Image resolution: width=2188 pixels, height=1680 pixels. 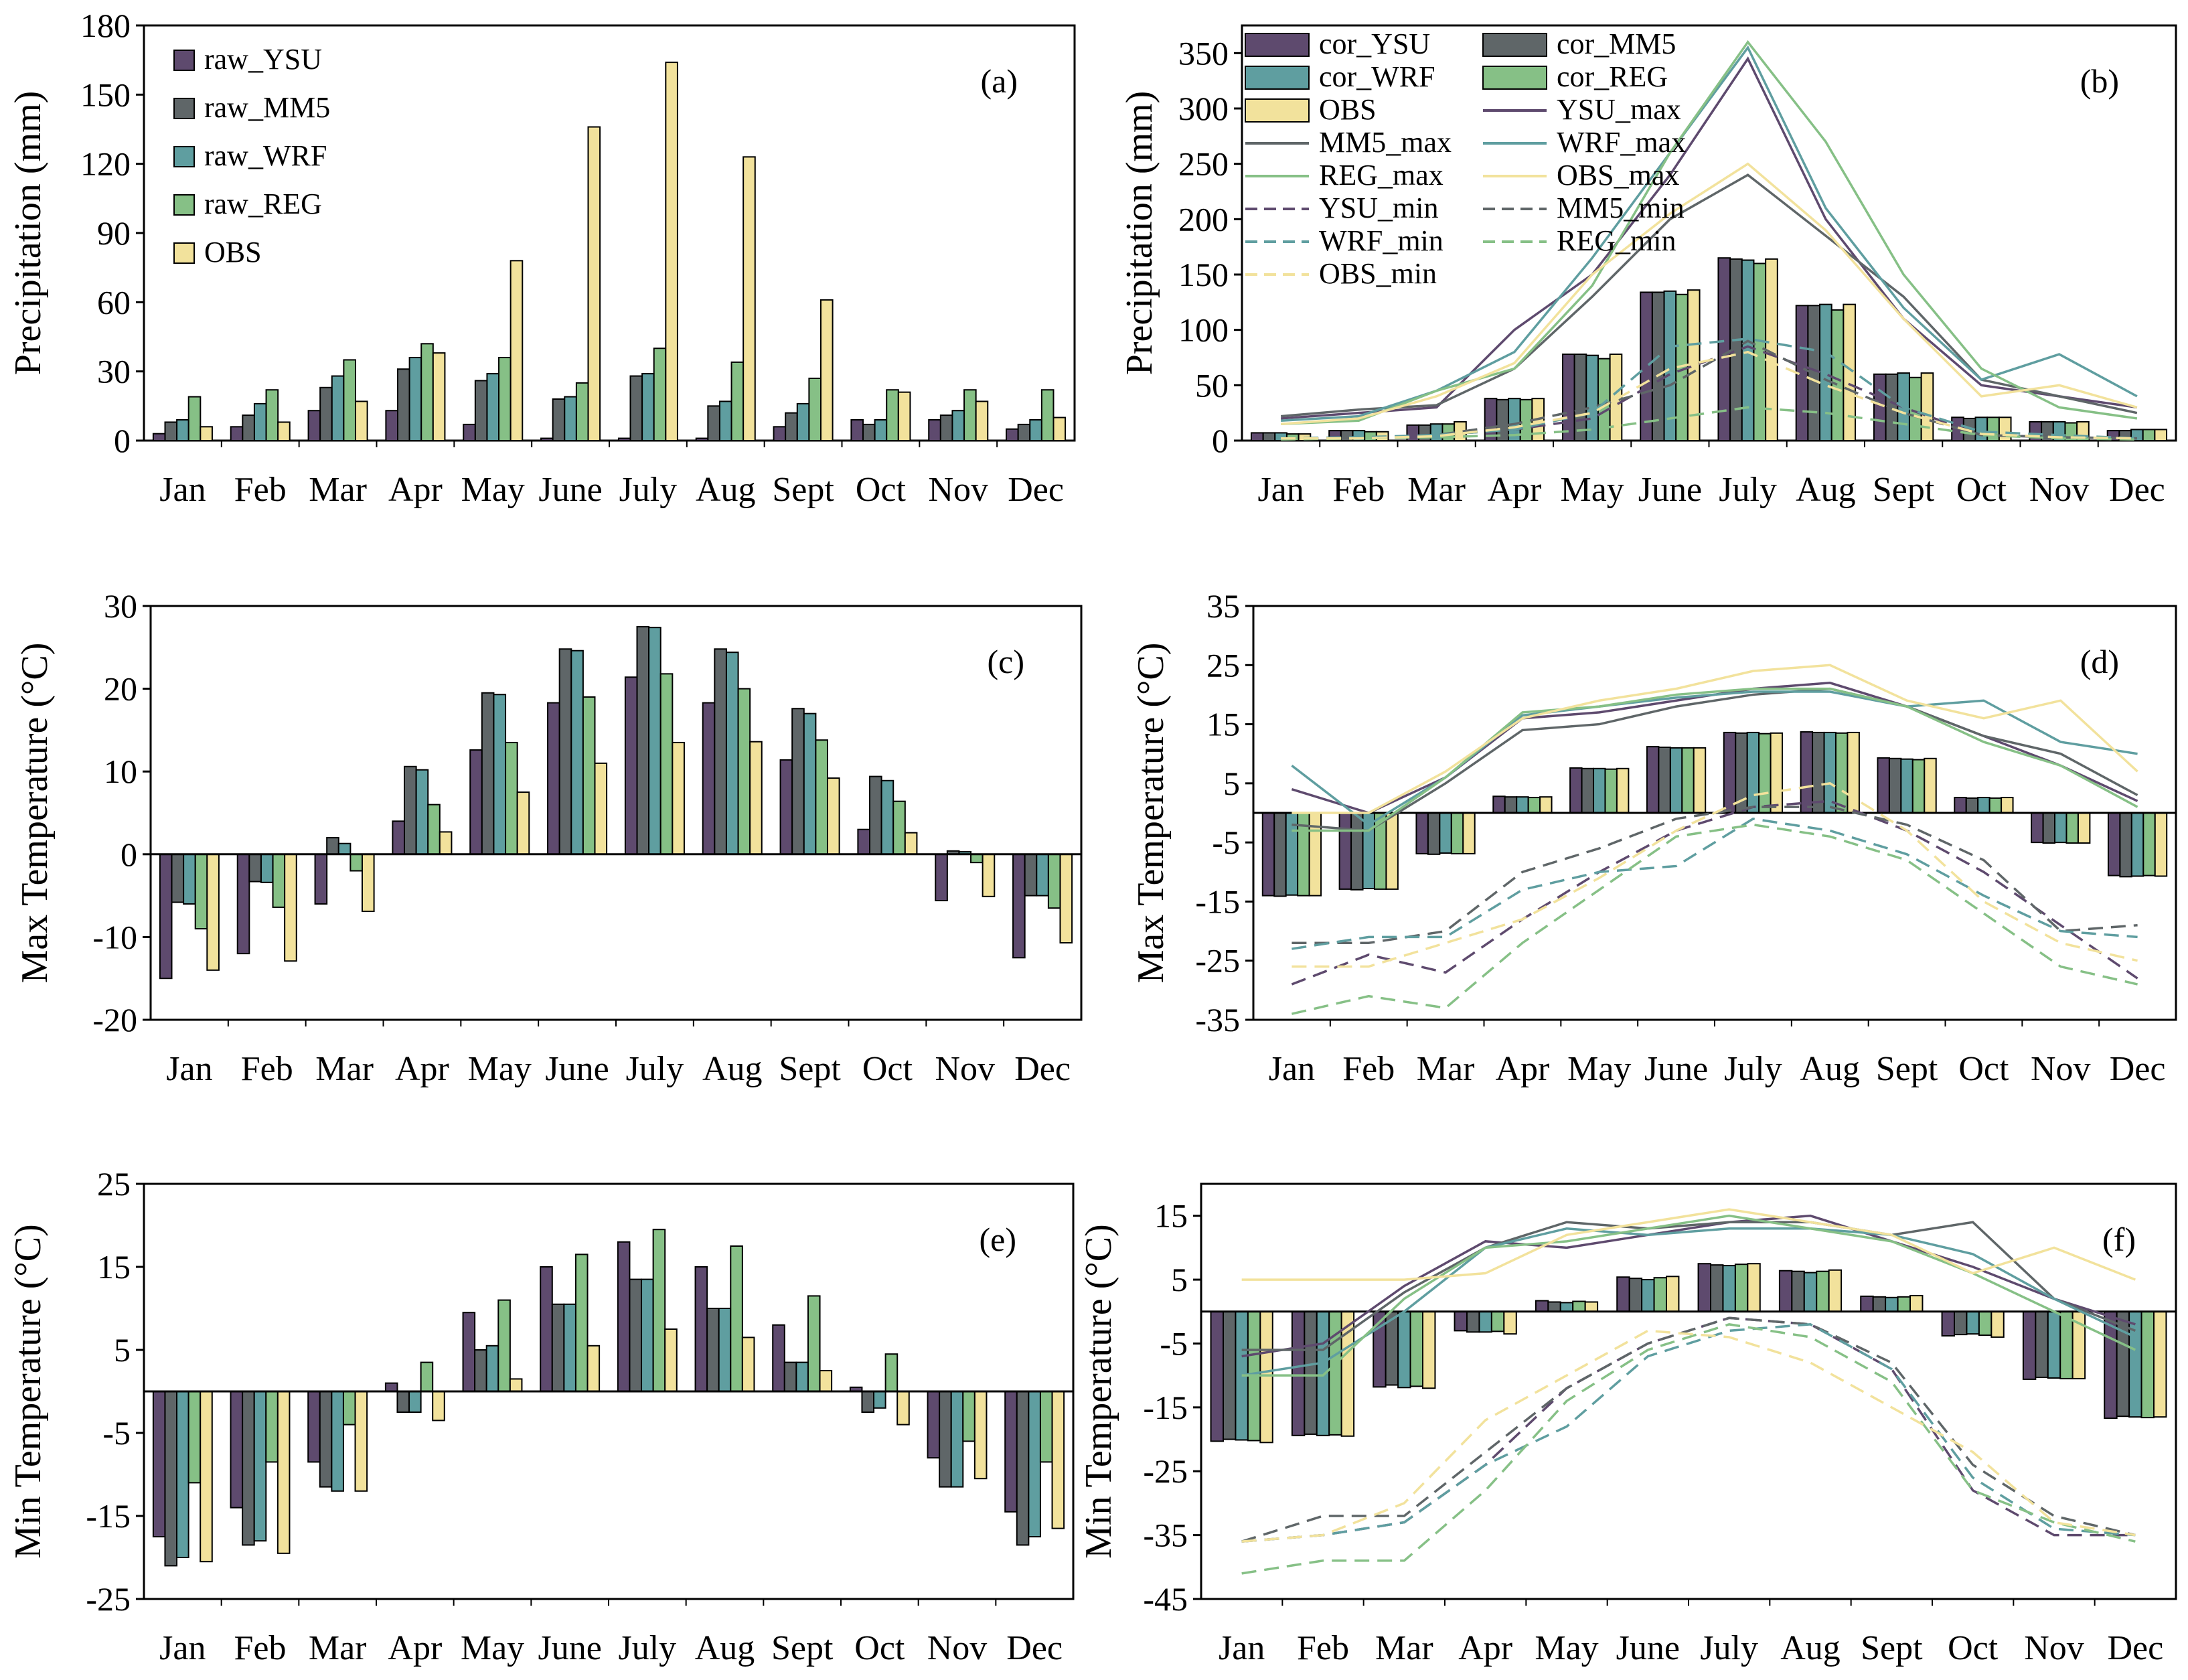 What do you see at coordinates (1268, 854) in the screenshot?
I see `bar-d-cor_YSU-Jan` at bounding box center [1268, 854].